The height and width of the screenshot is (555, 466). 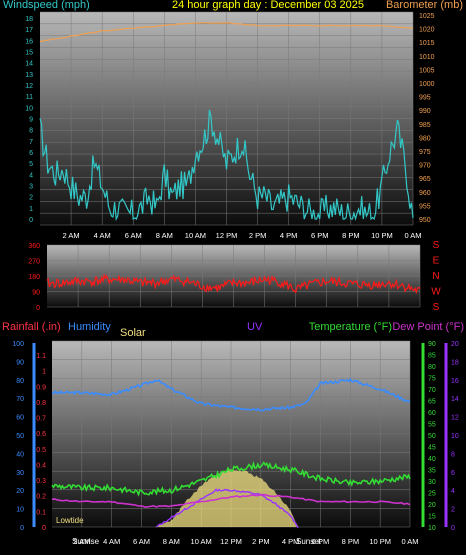 What do you see at coordinates (29, 19) in the screenshot?
I see `windspeed-tick: 18` at bounding box center [29, 19].